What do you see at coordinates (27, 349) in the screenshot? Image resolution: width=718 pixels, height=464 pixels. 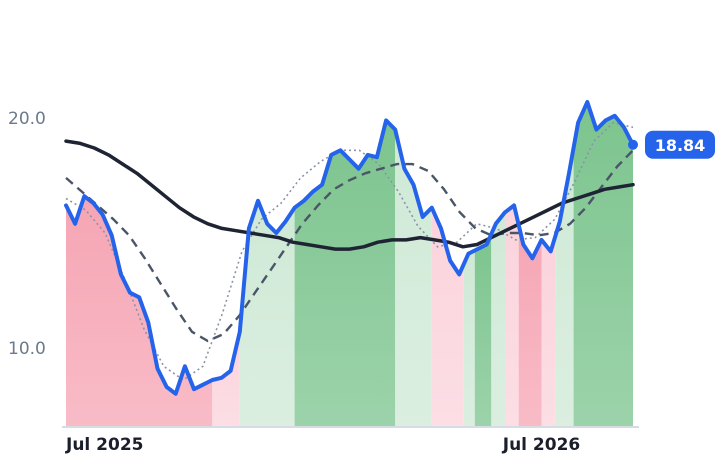 I see `y-tick-label: 10.0` at bounding box center [27, 349].